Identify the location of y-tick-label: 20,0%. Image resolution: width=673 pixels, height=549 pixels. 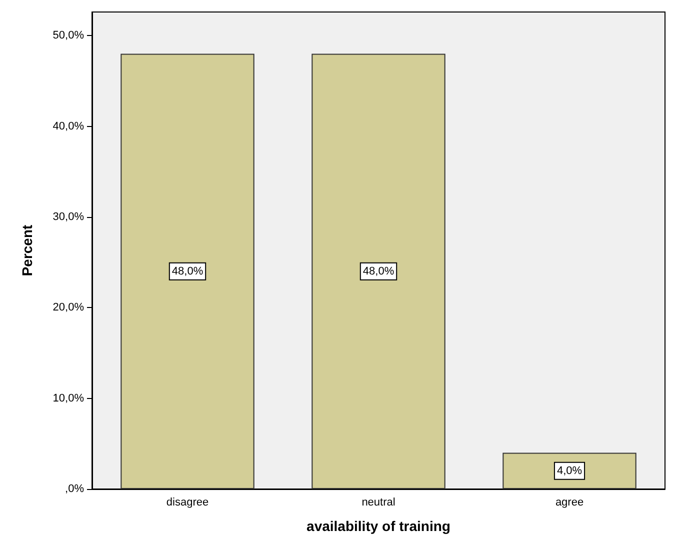
(68, 308).